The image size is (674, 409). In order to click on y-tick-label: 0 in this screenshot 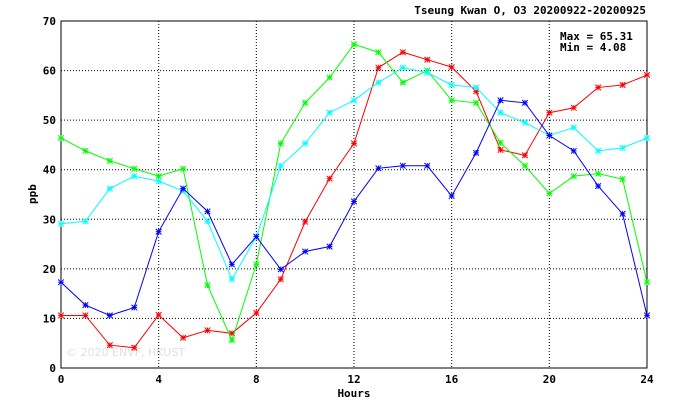, I will do `click(52, 368)`.